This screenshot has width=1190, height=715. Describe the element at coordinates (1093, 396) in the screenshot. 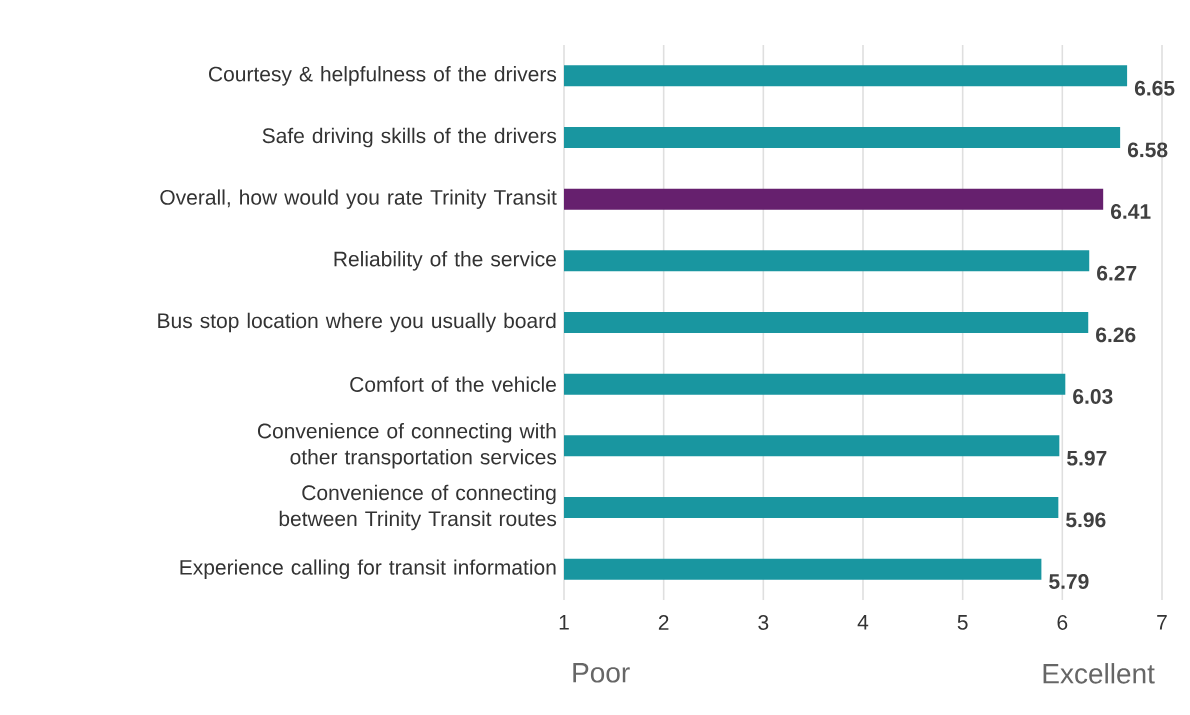

I see `data-label: 6.03` at that location.